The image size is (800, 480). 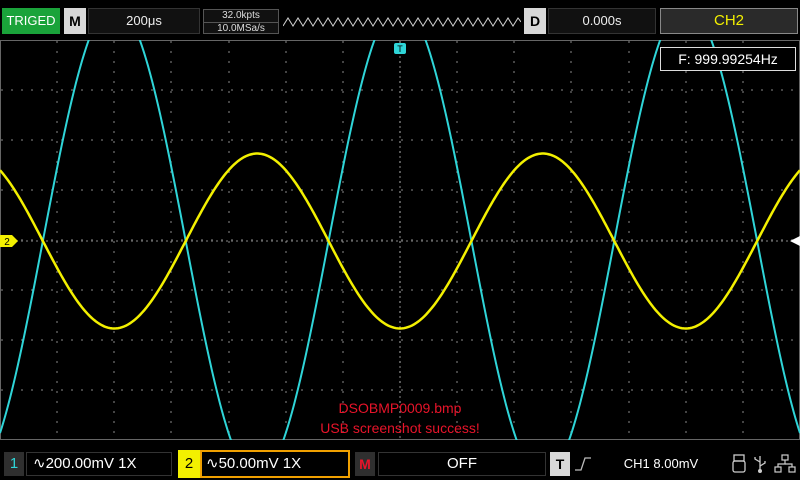 What do you see at coordinates (400, 48) in the screenshot?
I see `trigger-position-marker: T` at bounding box center [400, 48].